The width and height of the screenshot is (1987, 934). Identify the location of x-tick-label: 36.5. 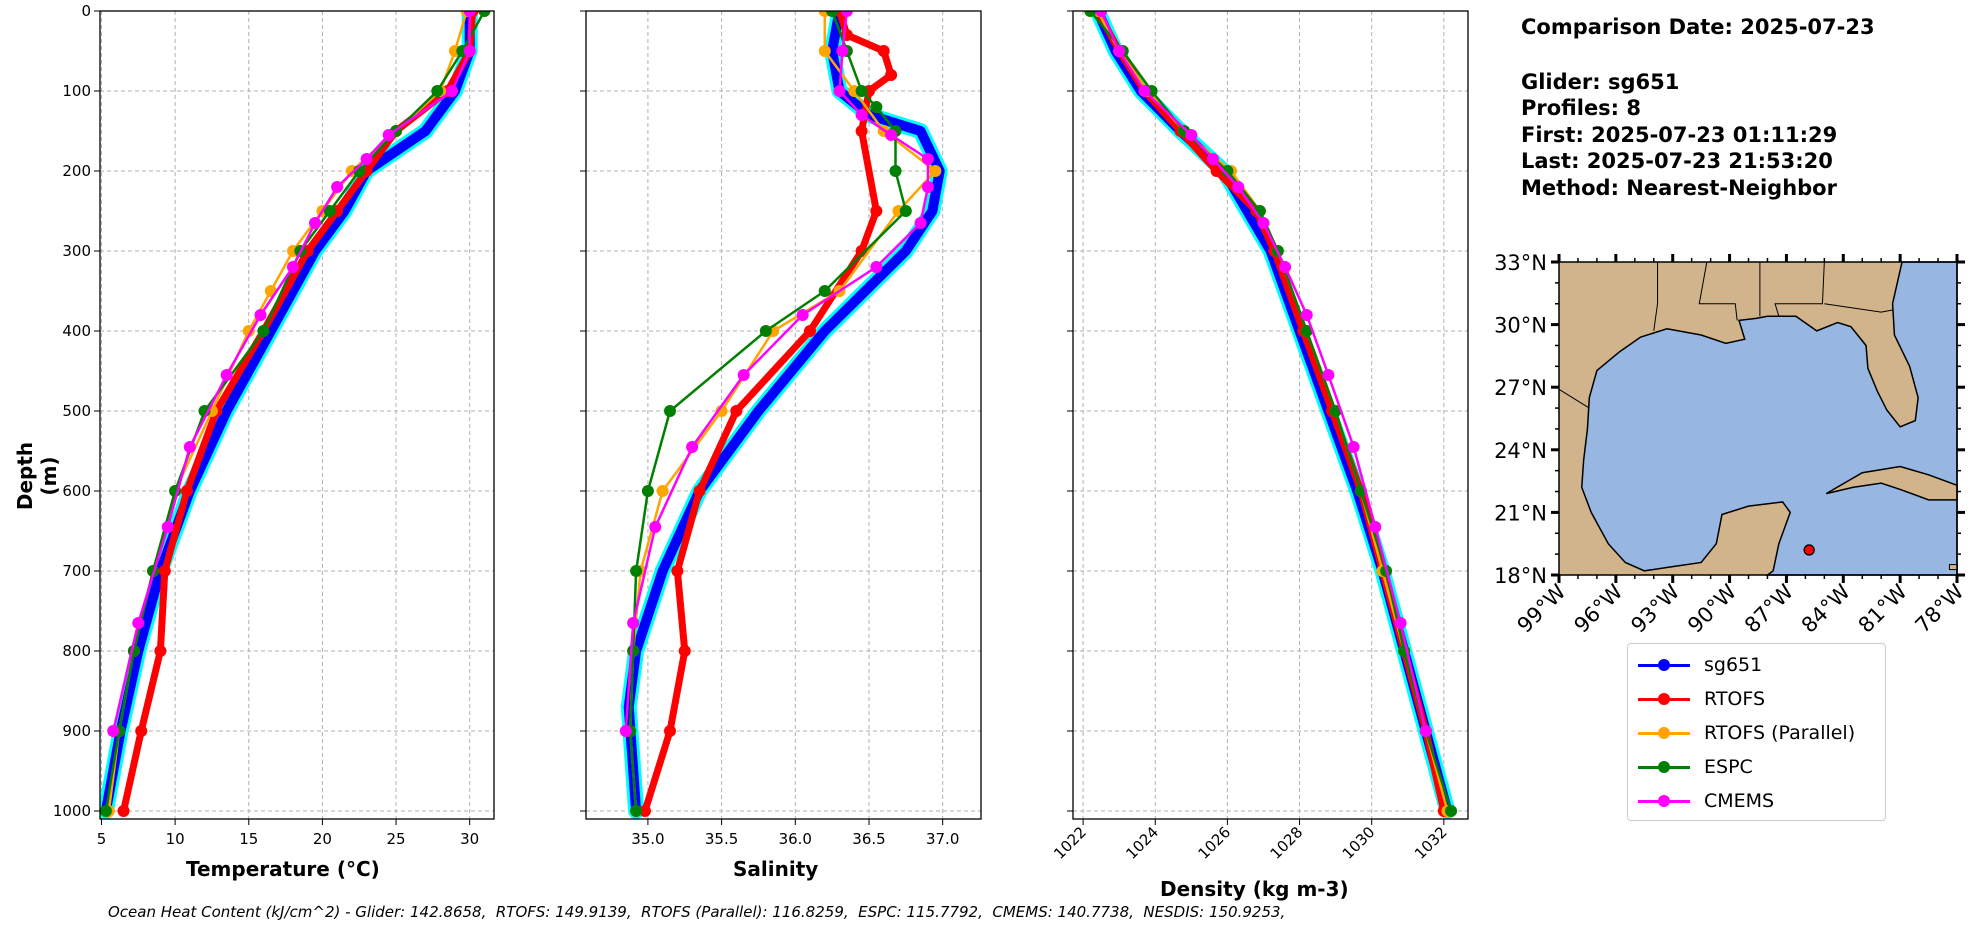
(868, 839).